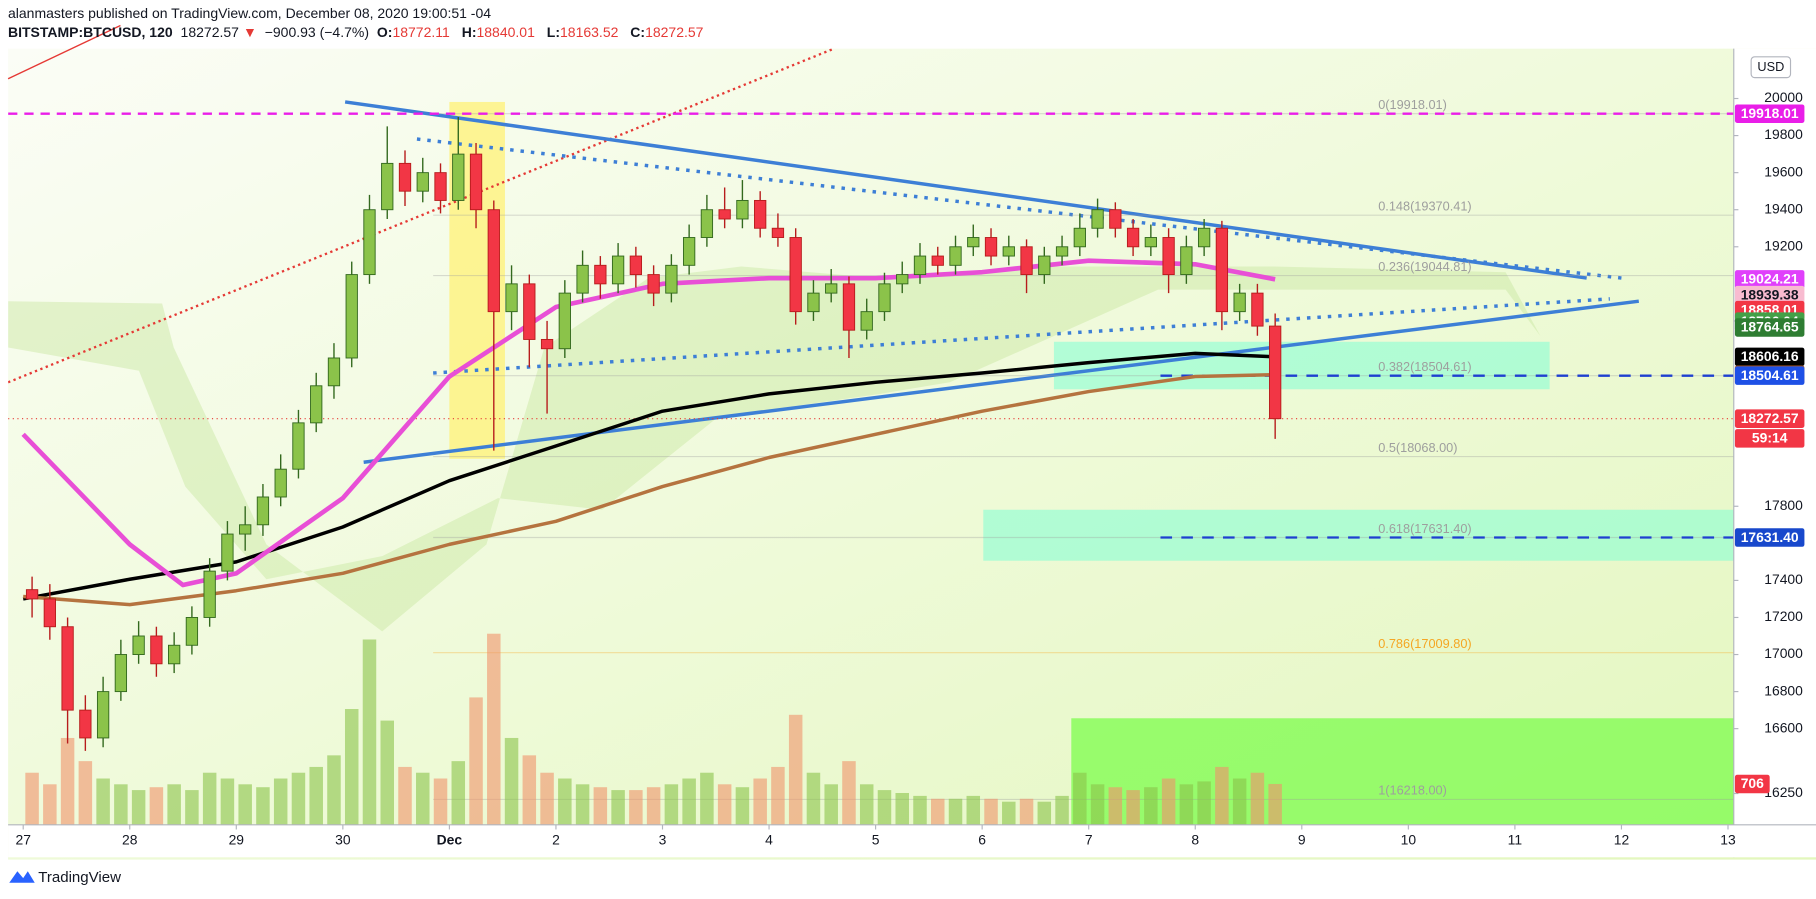 This screenshot has width=1816, height=899. What do you see at coordinates (1770, 279) in the screenshot?
I see `price-tag-label: 19024.21` at bounding box center [1770, 279].